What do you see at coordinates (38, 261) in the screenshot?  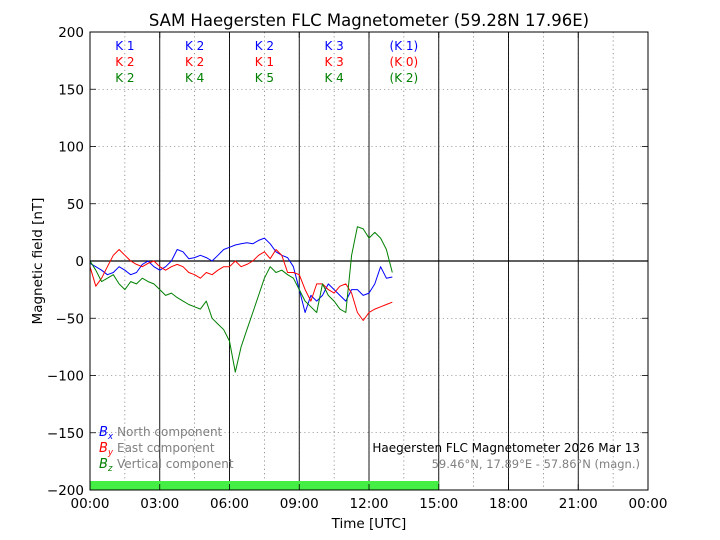 I see `y-axis-label: Magnetic field [nT]` at bounding box center [38, 261].